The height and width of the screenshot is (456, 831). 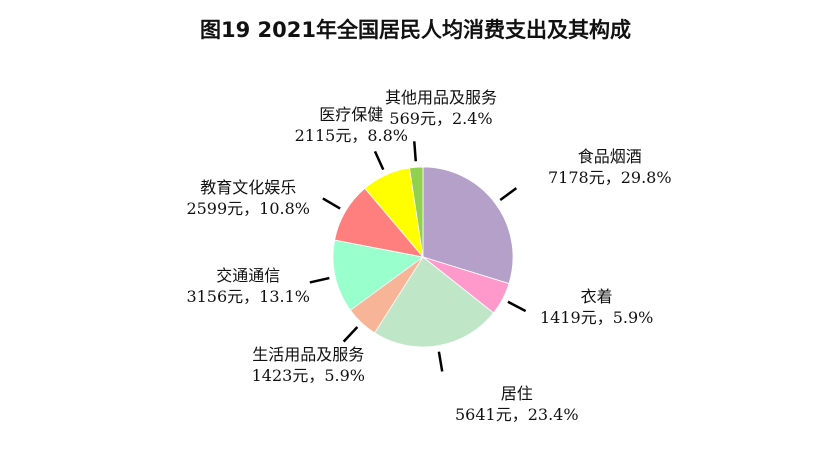 What do you see at coordinates (248, 286) in the screenshot?
I see `slice-label: 交通通信 3156元，13.1%` at bounding box center [248, 286].